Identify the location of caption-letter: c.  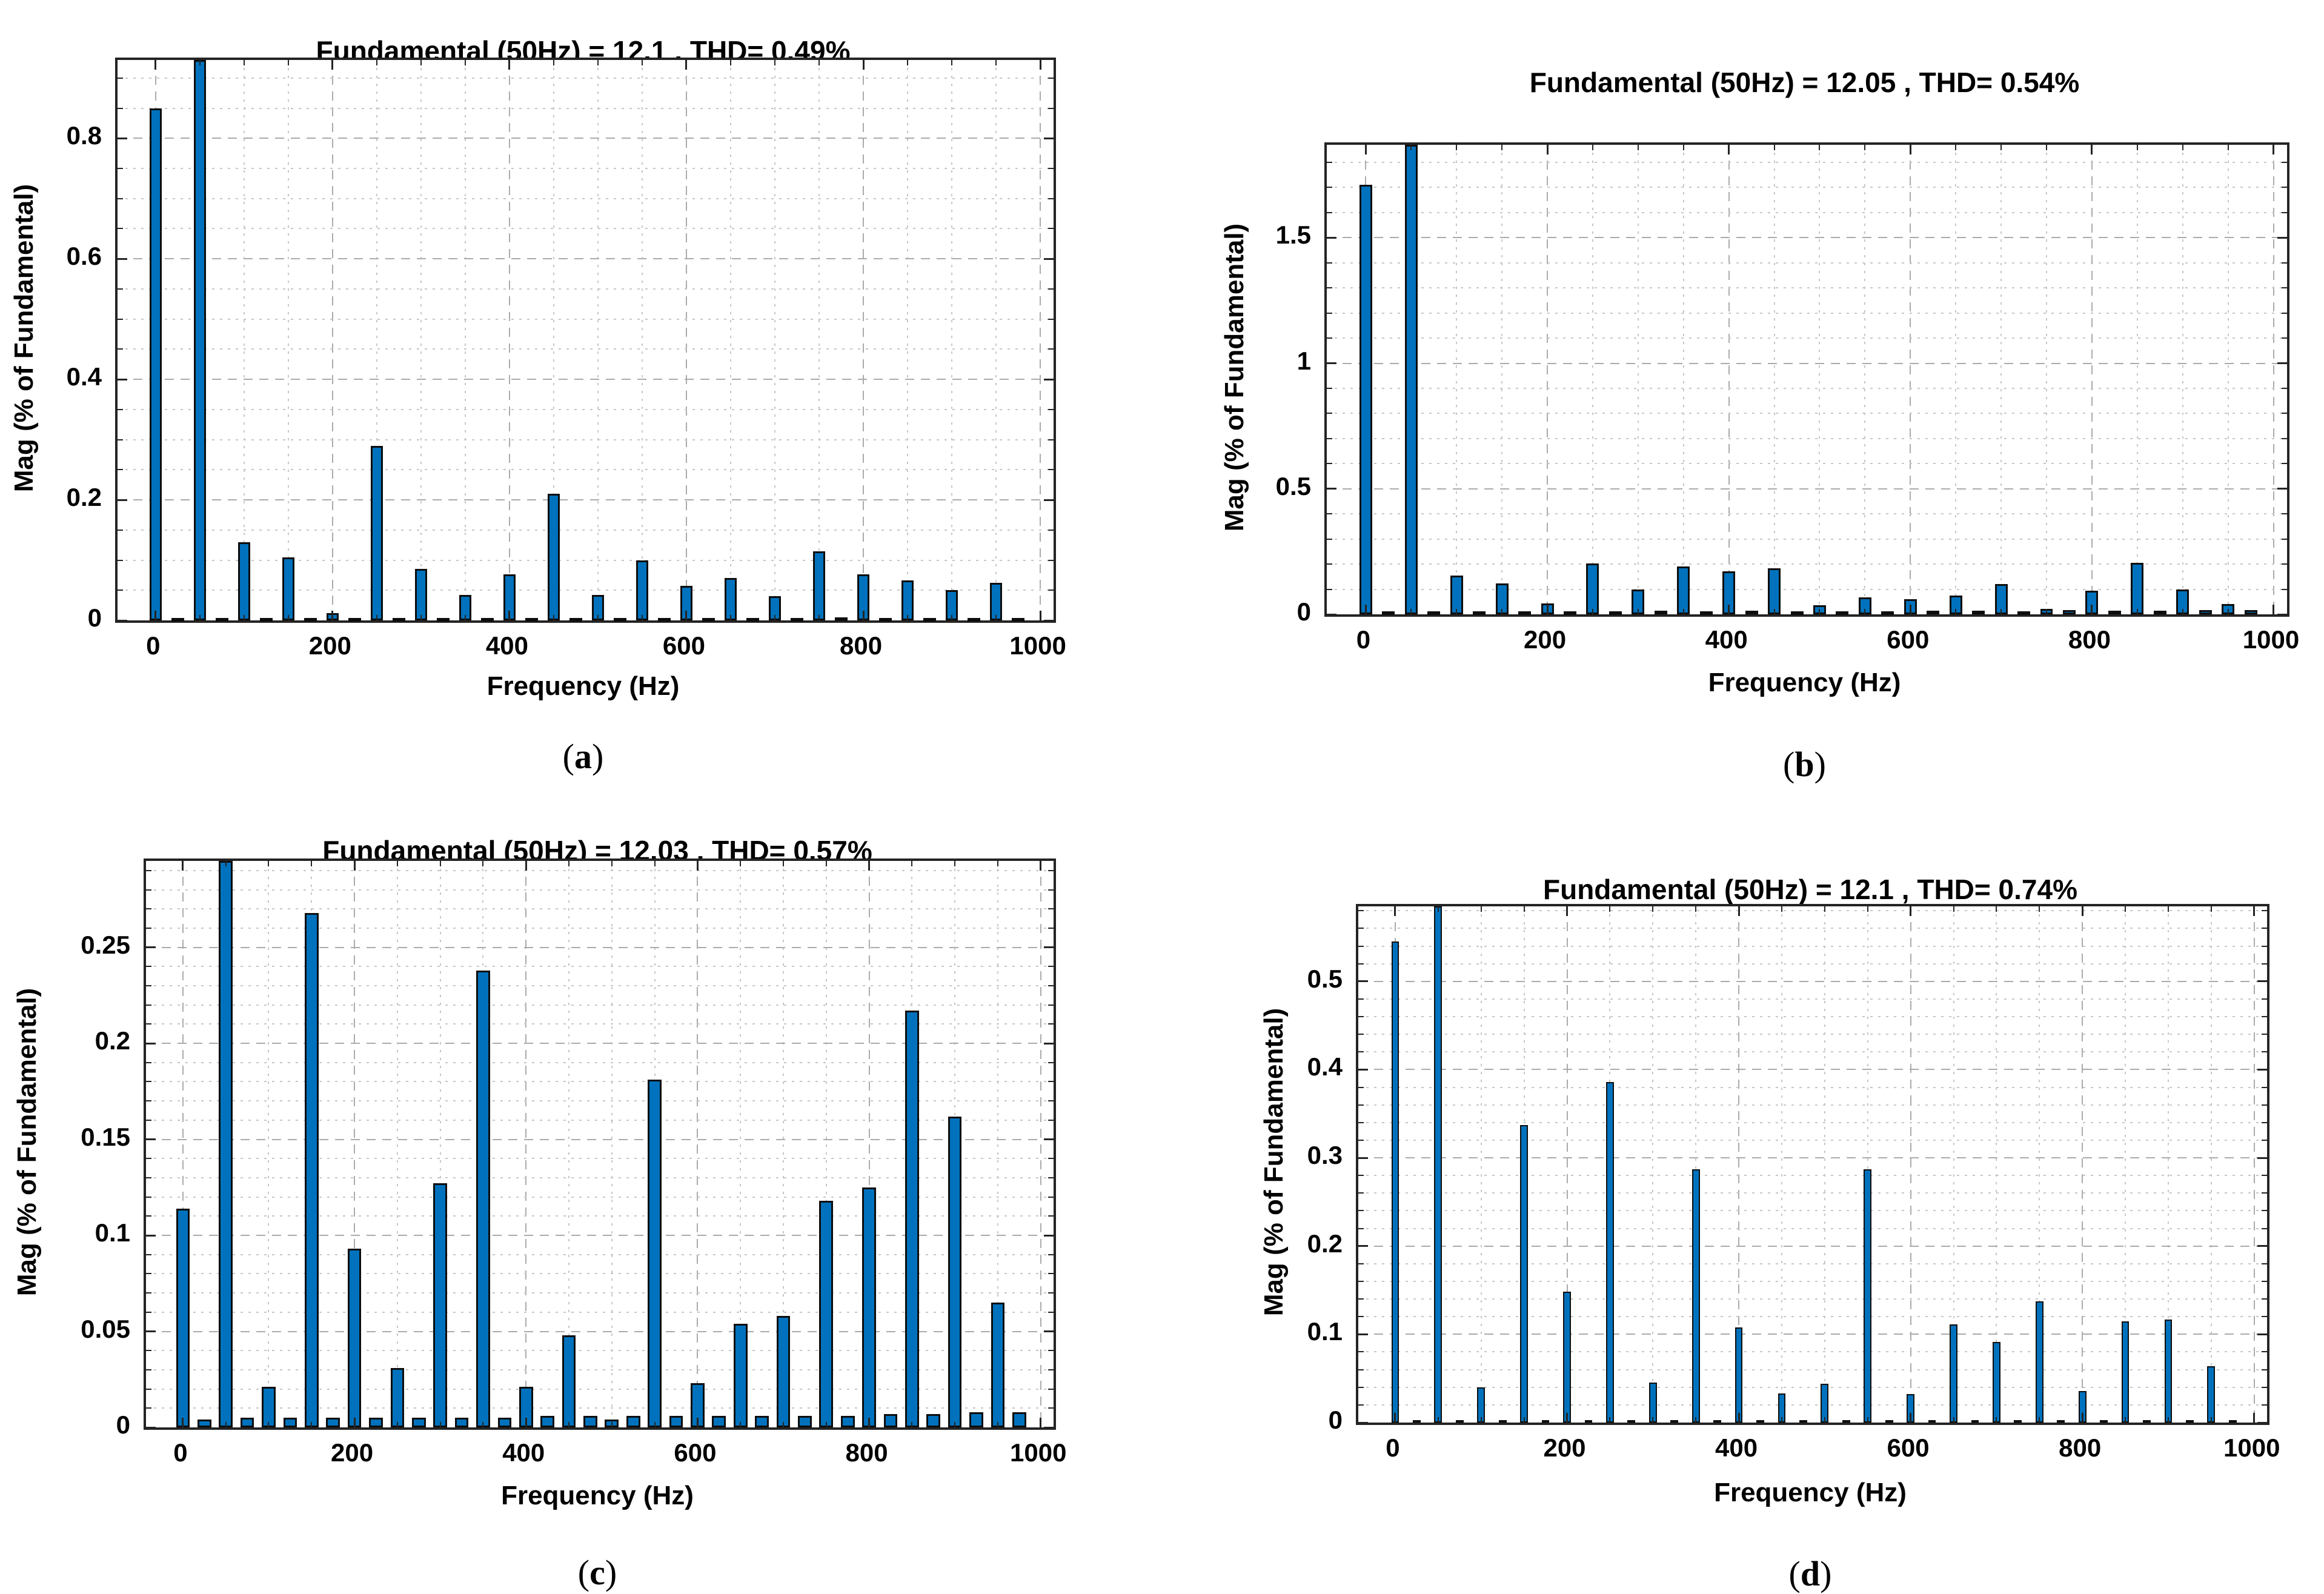
(597, 1573).